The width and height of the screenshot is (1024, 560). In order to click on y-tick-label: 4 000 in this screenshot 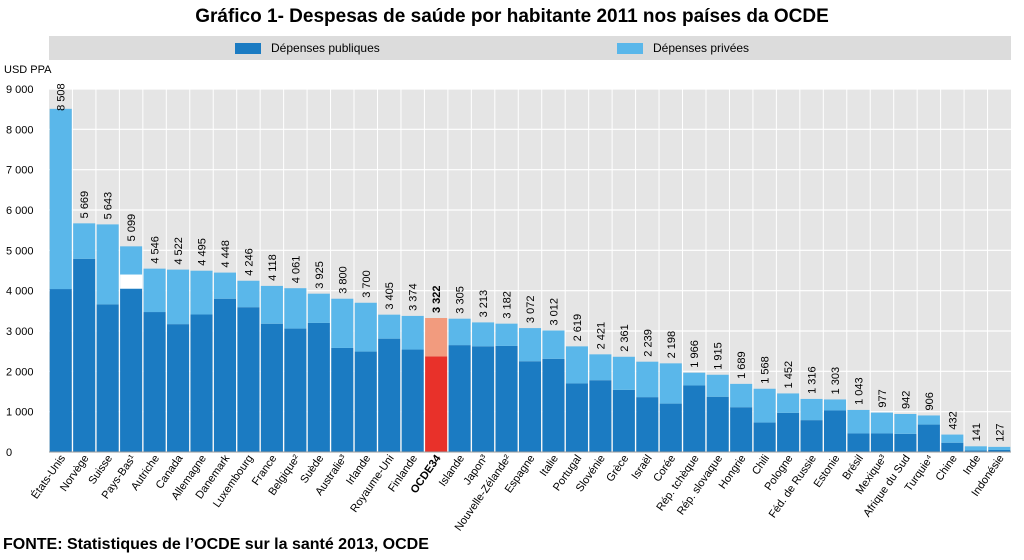, I will do `click(20, 292)`.